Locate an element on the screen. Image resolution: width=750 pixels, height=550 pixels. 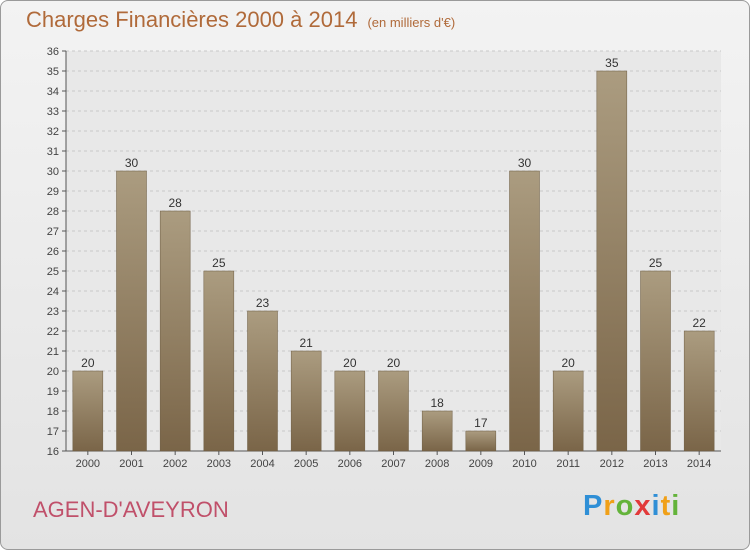
y-tick-label: 28 is located at coordinates (53, 212).